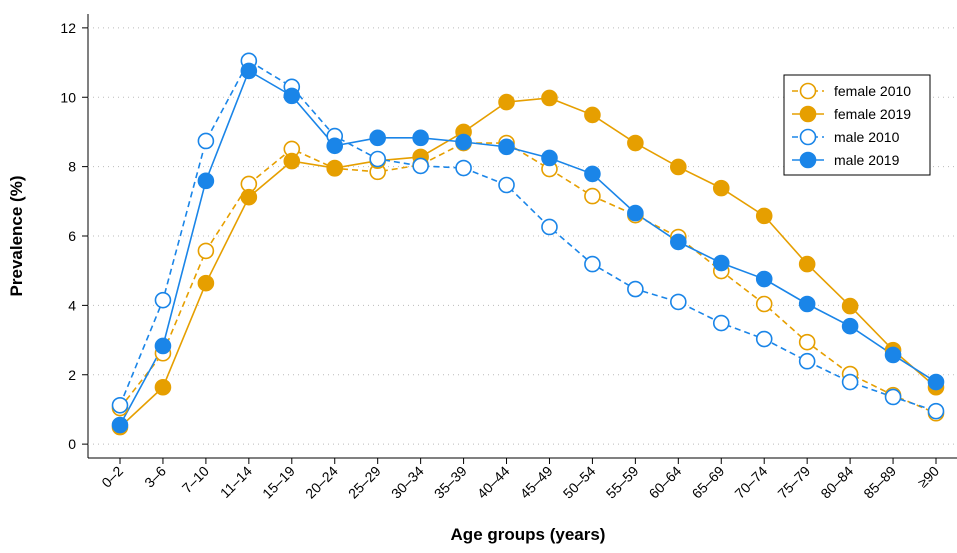  I want to click on x-tick-label: 45–49, so click(536, 482).